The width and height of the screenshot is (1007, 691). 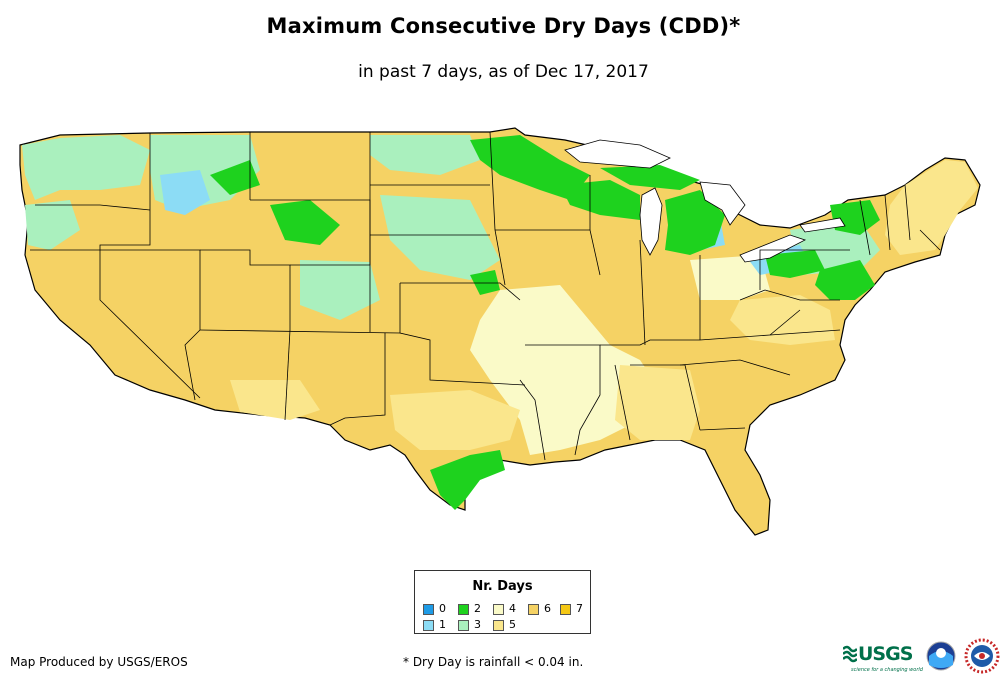 I want to click on region-2-days-wisconsin, so click(x=600, y=200).